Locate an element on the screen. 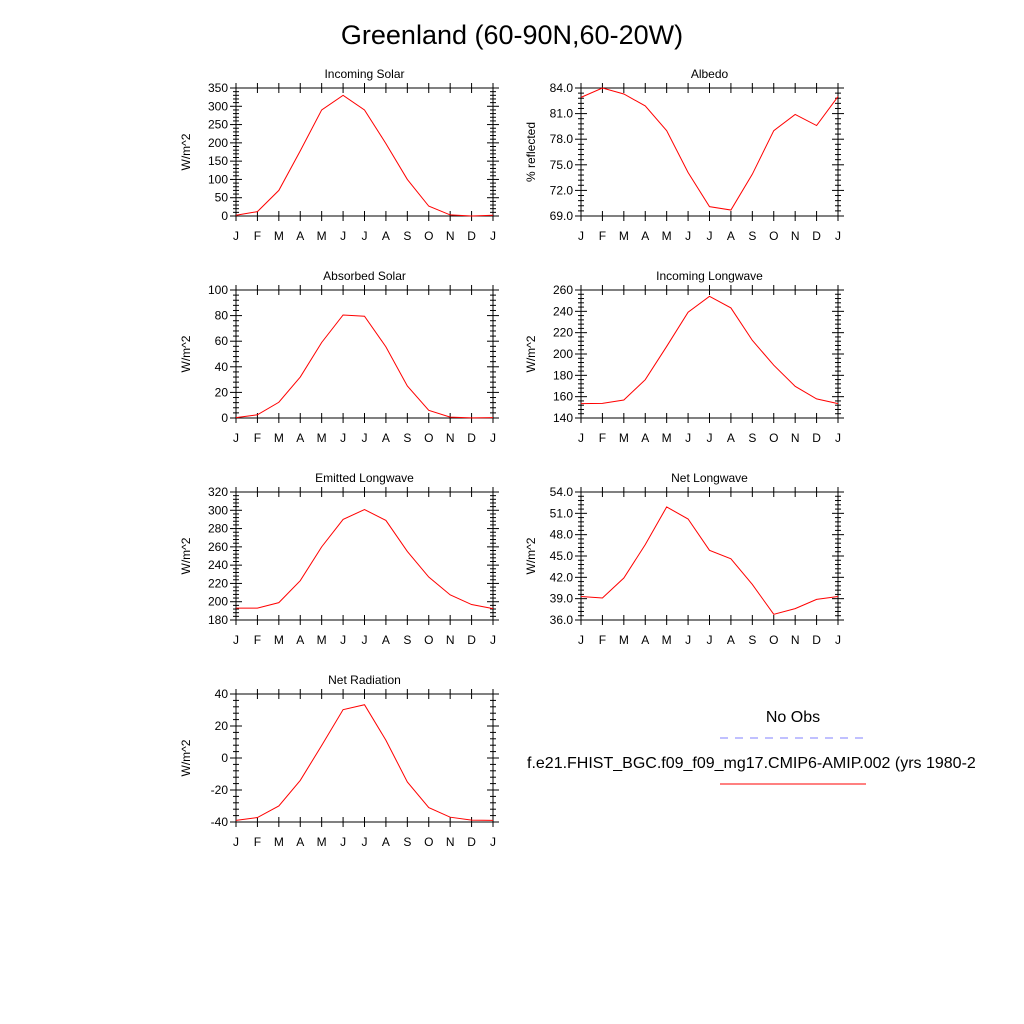 Image resolution: width=1024 pixels, height=1024 pixels. y-tick-label: 40 is located at coordinates (222, 694).